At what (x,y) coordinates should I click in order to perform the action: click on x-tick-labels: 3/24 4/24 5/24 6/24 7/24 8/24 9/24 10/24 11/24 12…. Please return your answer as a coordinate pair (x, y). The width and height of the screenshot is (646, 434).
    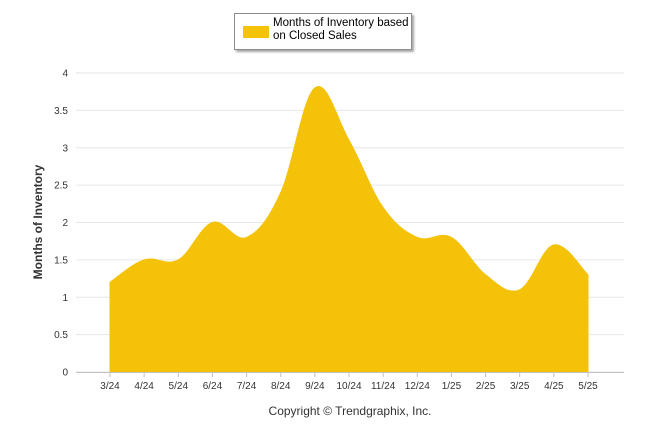
    Looking at the image, I should click on (349, 386).